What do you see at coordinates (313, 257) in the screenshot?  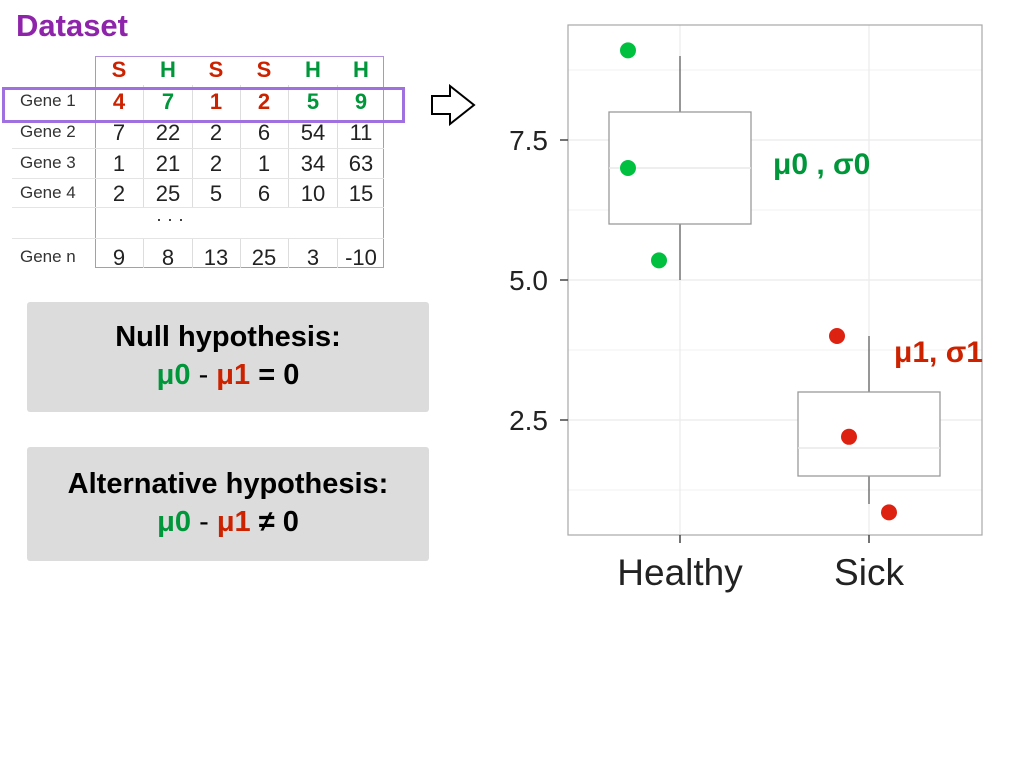 I see `table-cell: 3` at bounding box center [313, 257].